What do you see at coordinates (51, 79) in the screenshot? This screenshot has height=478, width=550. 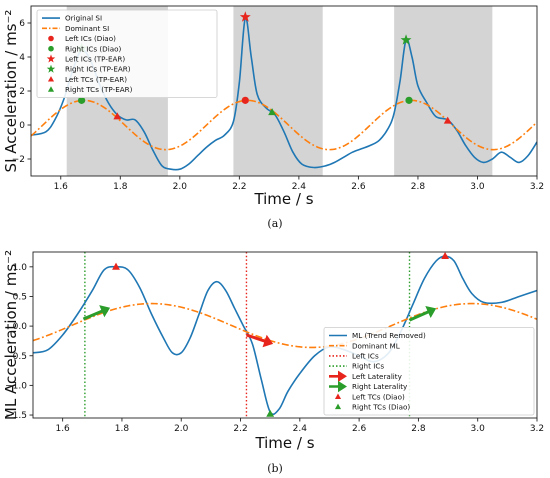 I see `legend-left-tcs-tp-ear-swatch` at bounding box center [51, 79].